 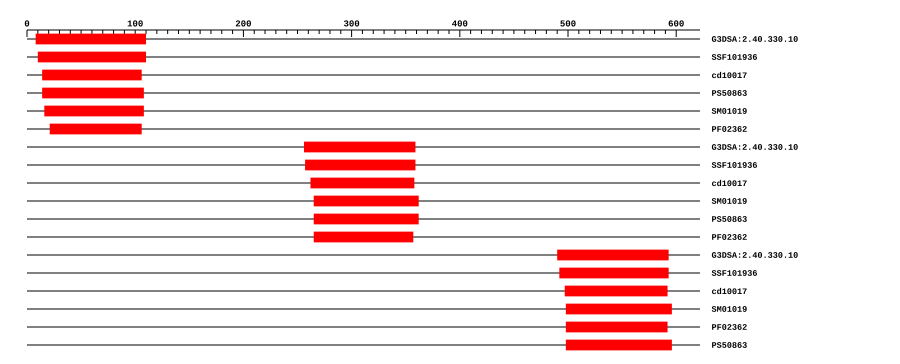 I want to click on x-tick-label: 400, so click(x=460, y=23).